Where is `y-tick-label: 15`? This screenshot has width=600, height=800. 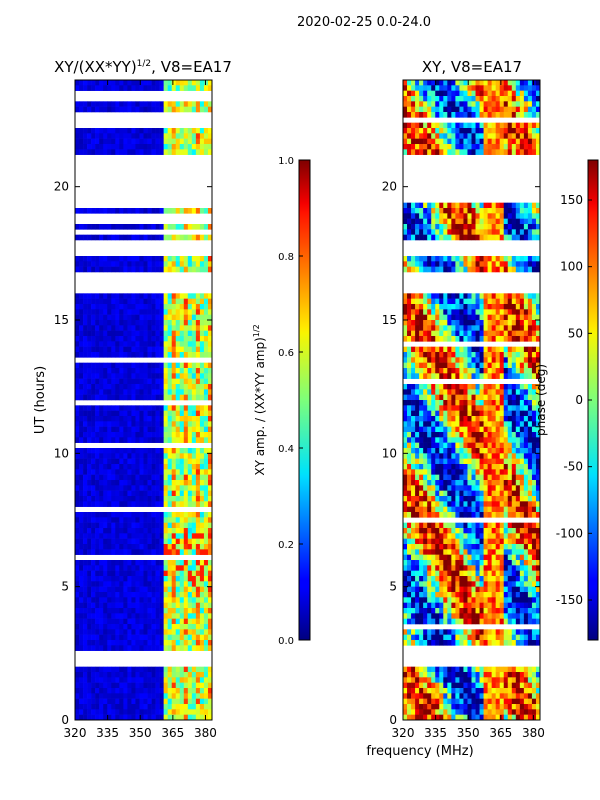 y-tick-label: 15 is located at coordinates (61, 320).